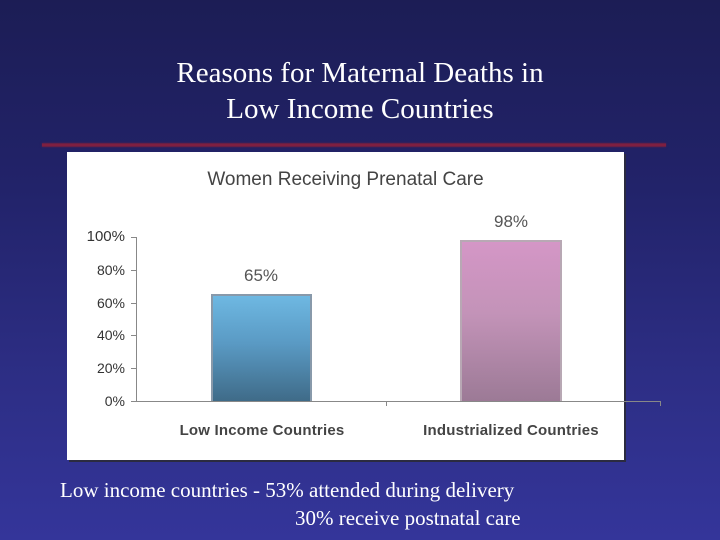 Image resolution: width=720 pixels, height=540 pixels. Describe the element at coordinates (398, 401) in the screenshot. I see `x-axis` at that location.